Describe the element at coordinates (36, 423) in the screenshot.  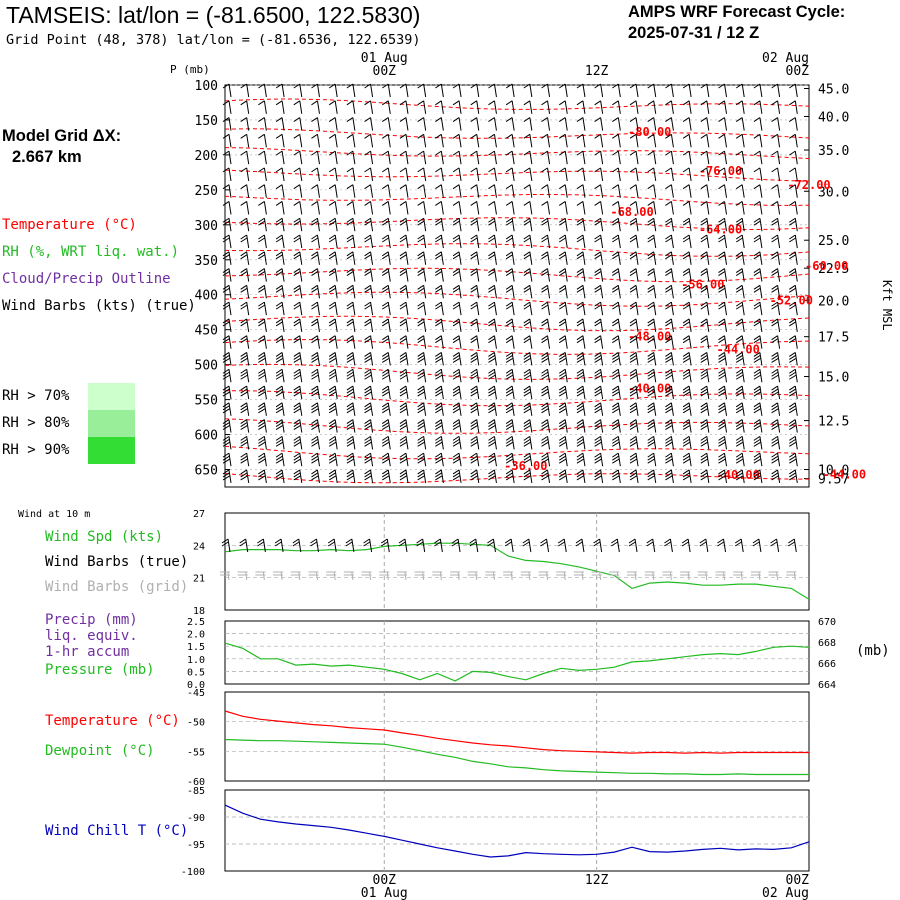
I see `rh80-label: RH > 80%` at that location.